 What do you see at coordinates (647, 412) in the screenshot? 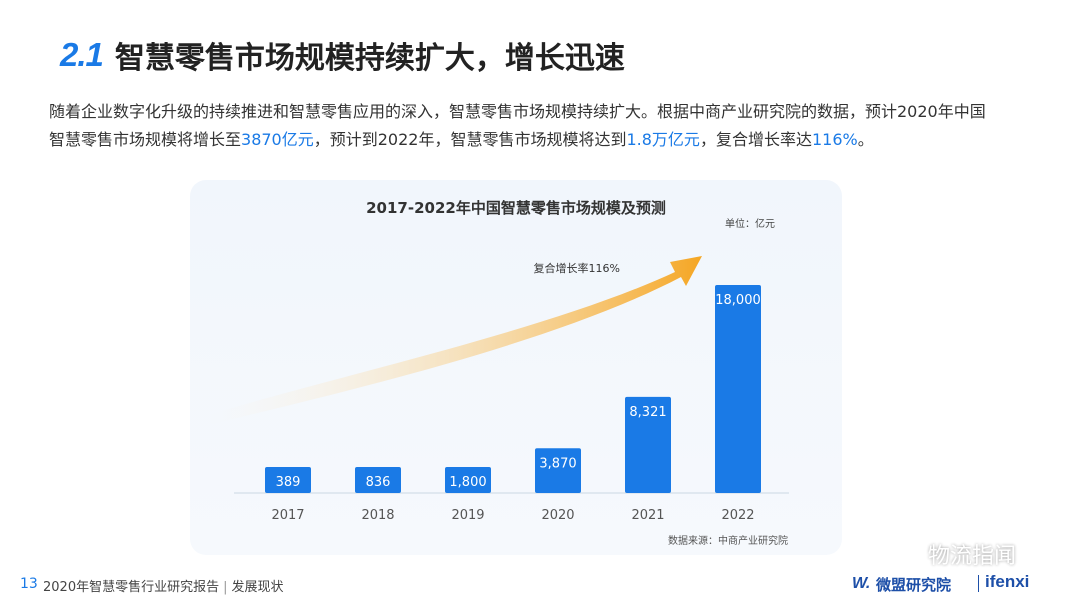
I see `bar-value-label-2021: 8,321` at bounding box center [647, 412].